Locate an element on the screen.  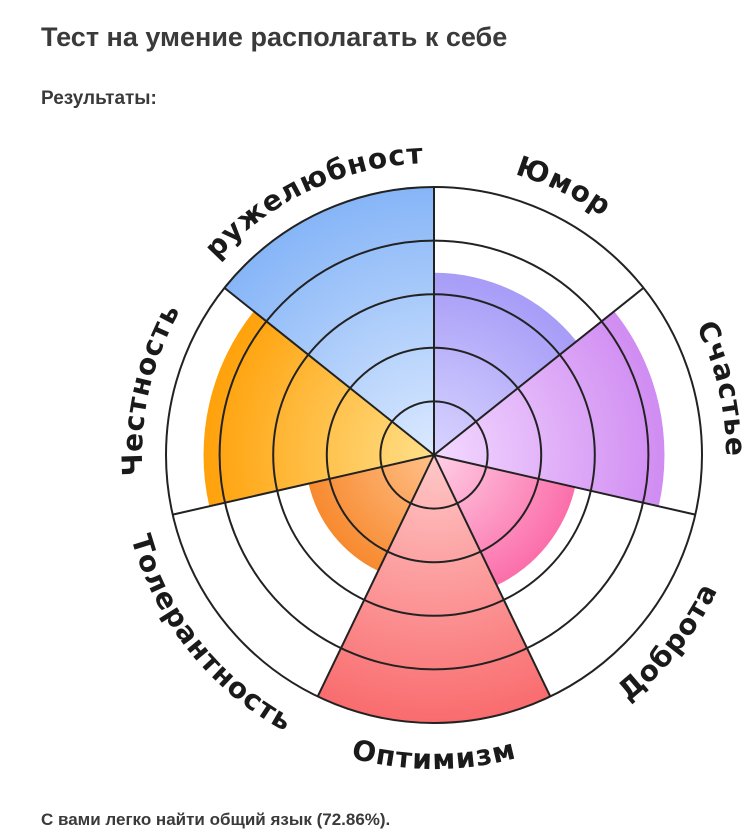
axis-label-cat-2: Доброта is located at coordinates (667, 642).